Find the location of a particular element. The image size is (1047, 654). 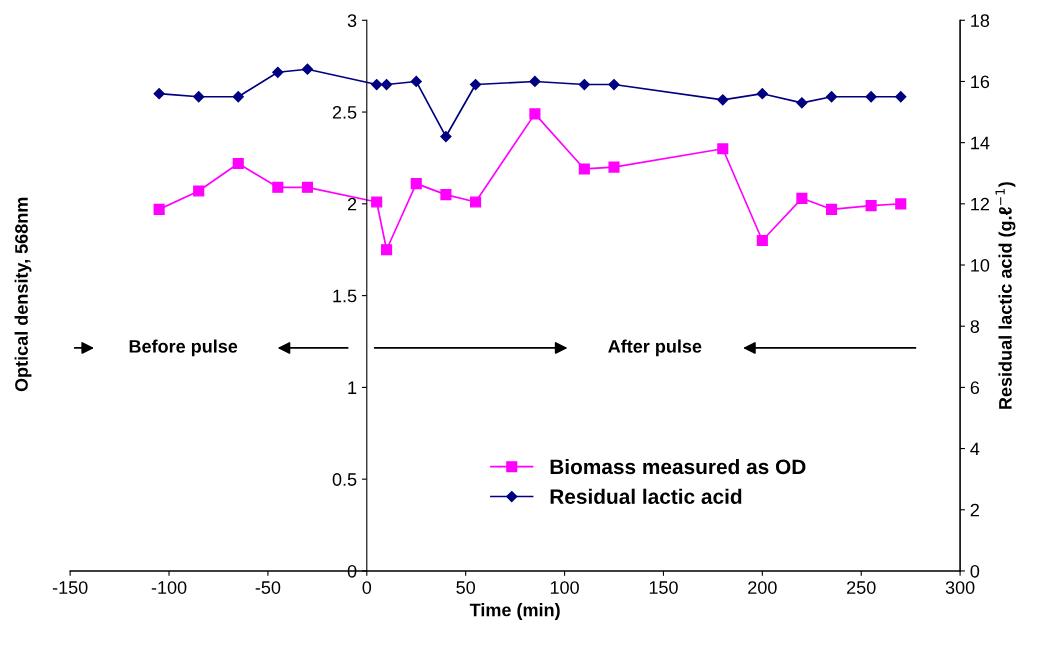

annotation: After pulse is located at coordinates (655, 348).